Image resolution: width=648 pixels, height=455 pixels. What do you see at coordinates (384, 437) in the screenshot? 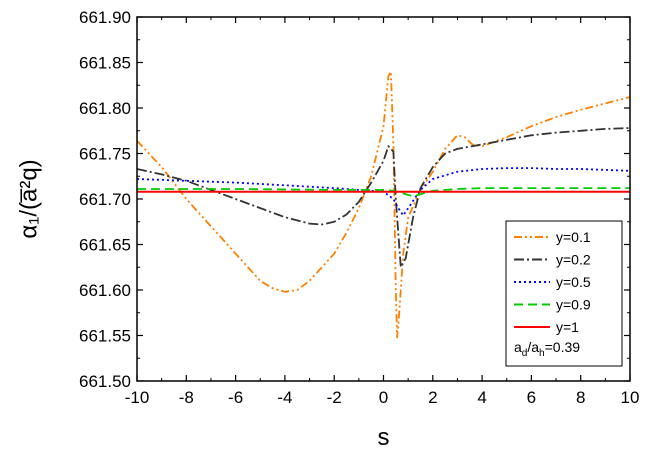
I see `x-axis-title: s` at bounding box center [384, 437].